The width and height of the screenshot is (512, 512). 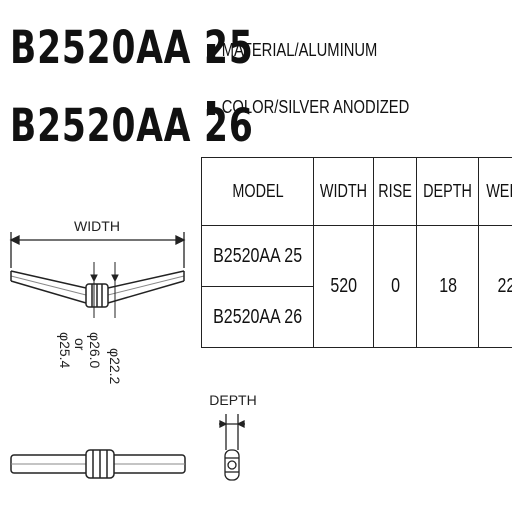 I want to click on spec-table-header: MODEL WIDTH RISE DEPTH WEIGHT, so click(x=356, y=191).